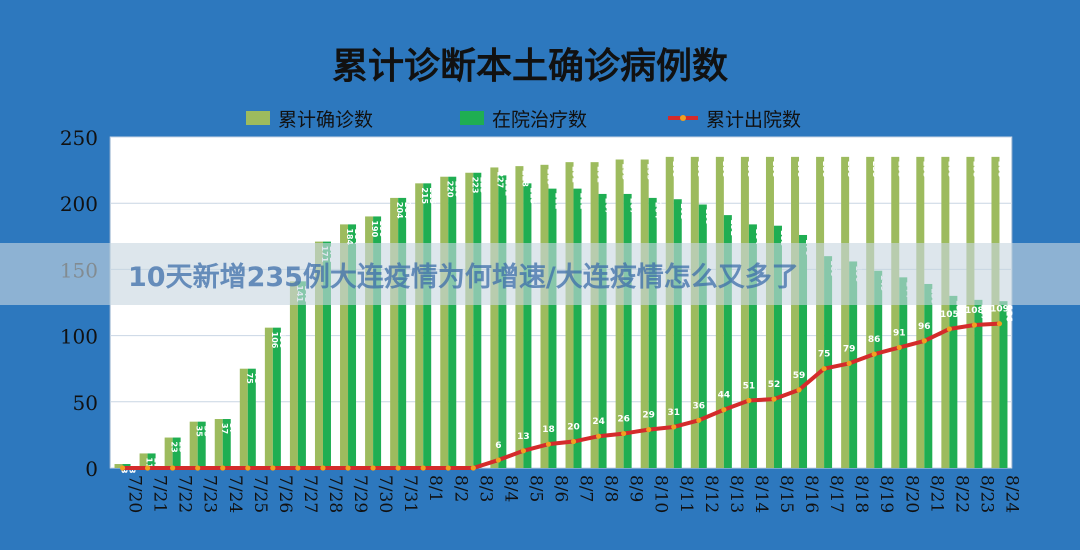 This screenshot has height=550, width=1080. What do you see at coordinates (724, 396) in the screenshot?
I see `line-value-label: 44` at bounding box center [724, 396].